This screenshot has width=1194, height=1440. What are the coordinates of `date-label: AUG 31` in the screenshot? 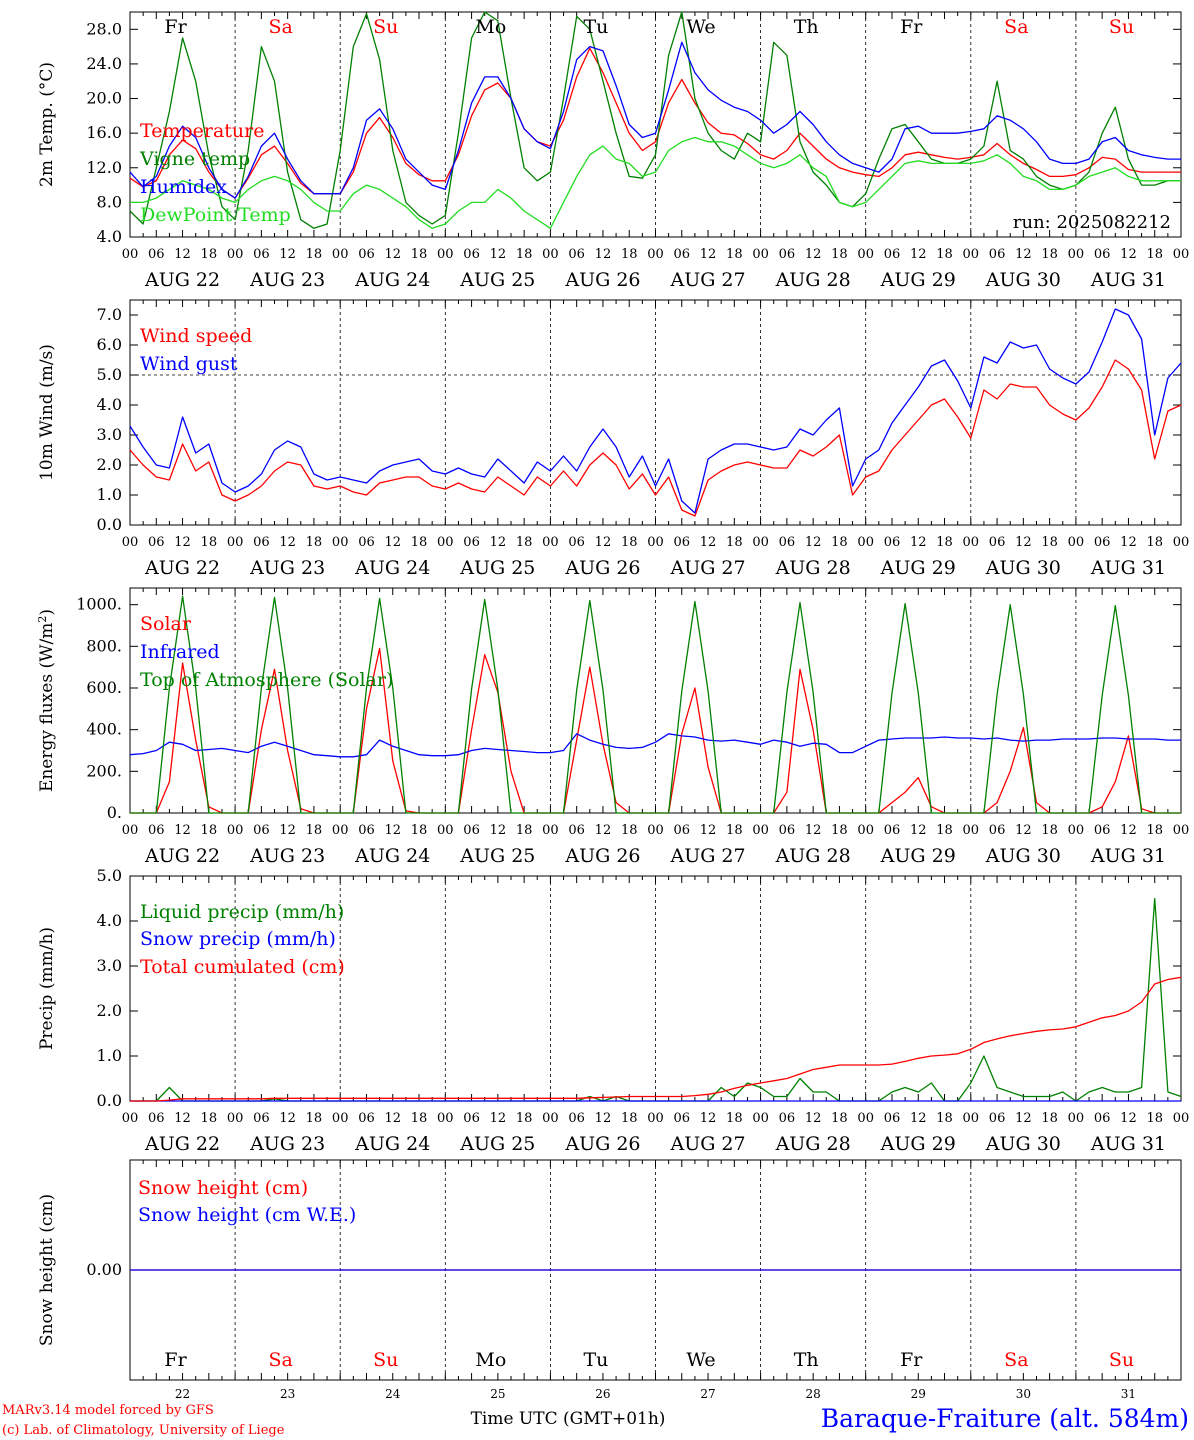 It's located at (1128, 856).